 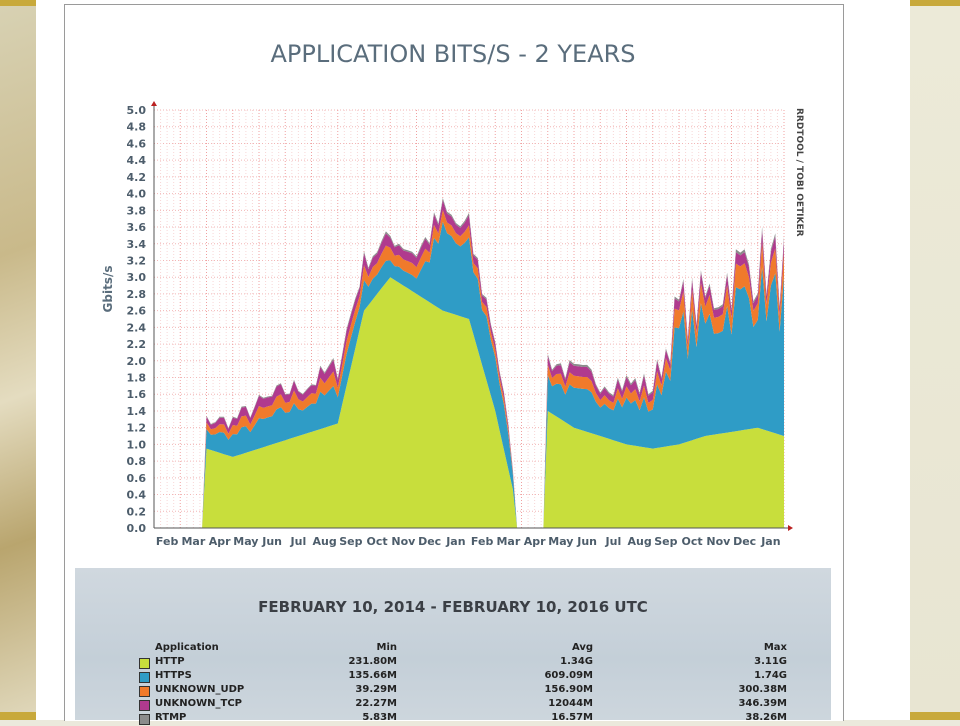 I want to click on y-tick-label: 1.0, so click(x=137, y=444).